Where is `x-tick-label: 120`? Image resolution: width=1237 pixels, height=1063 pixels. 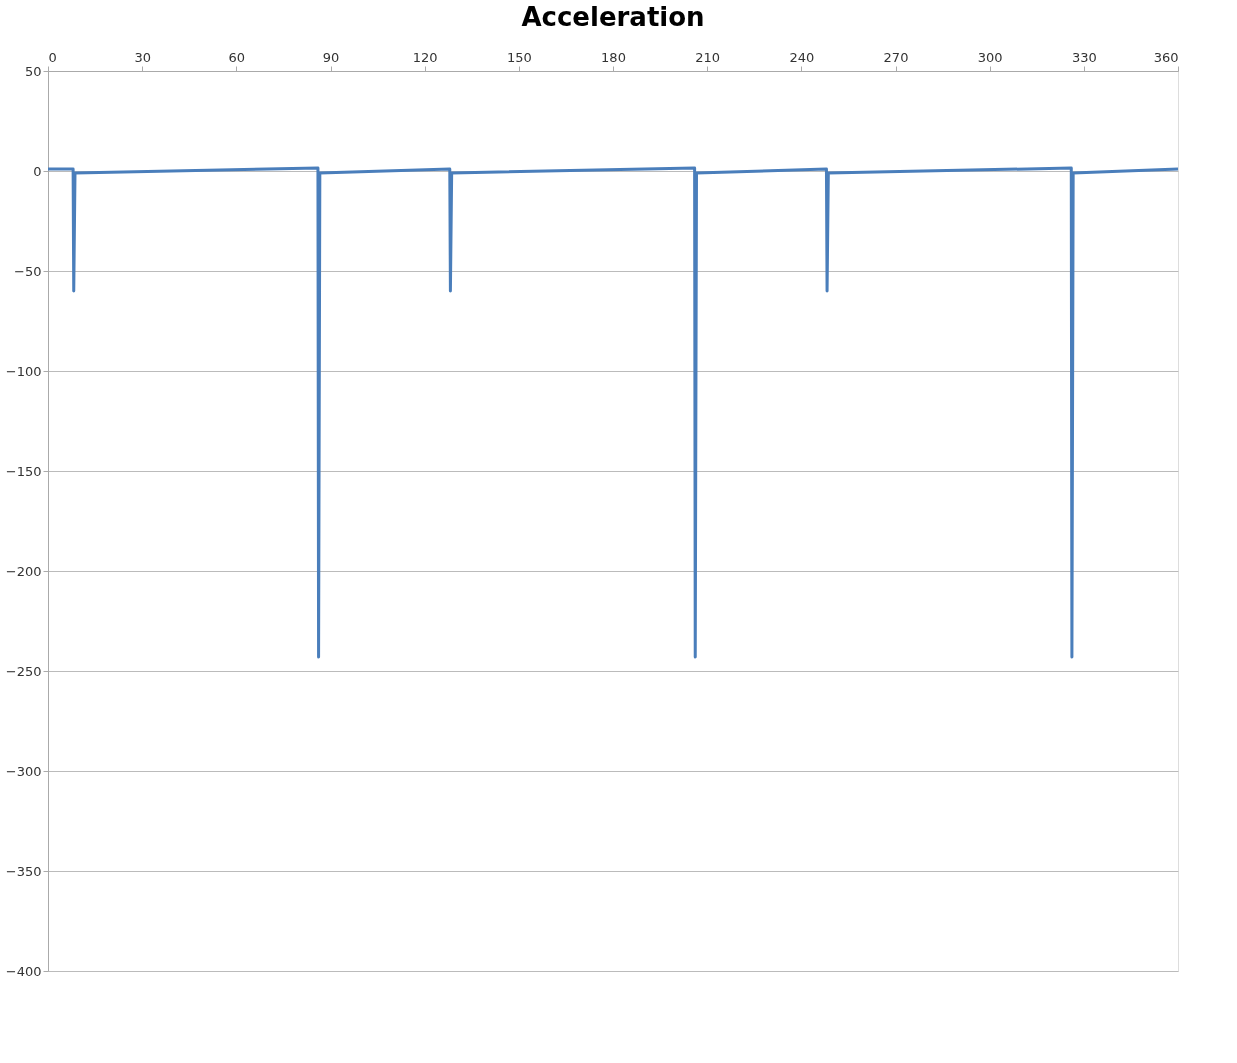 x-tick-label: 120 is located at coordinates (425, 57).